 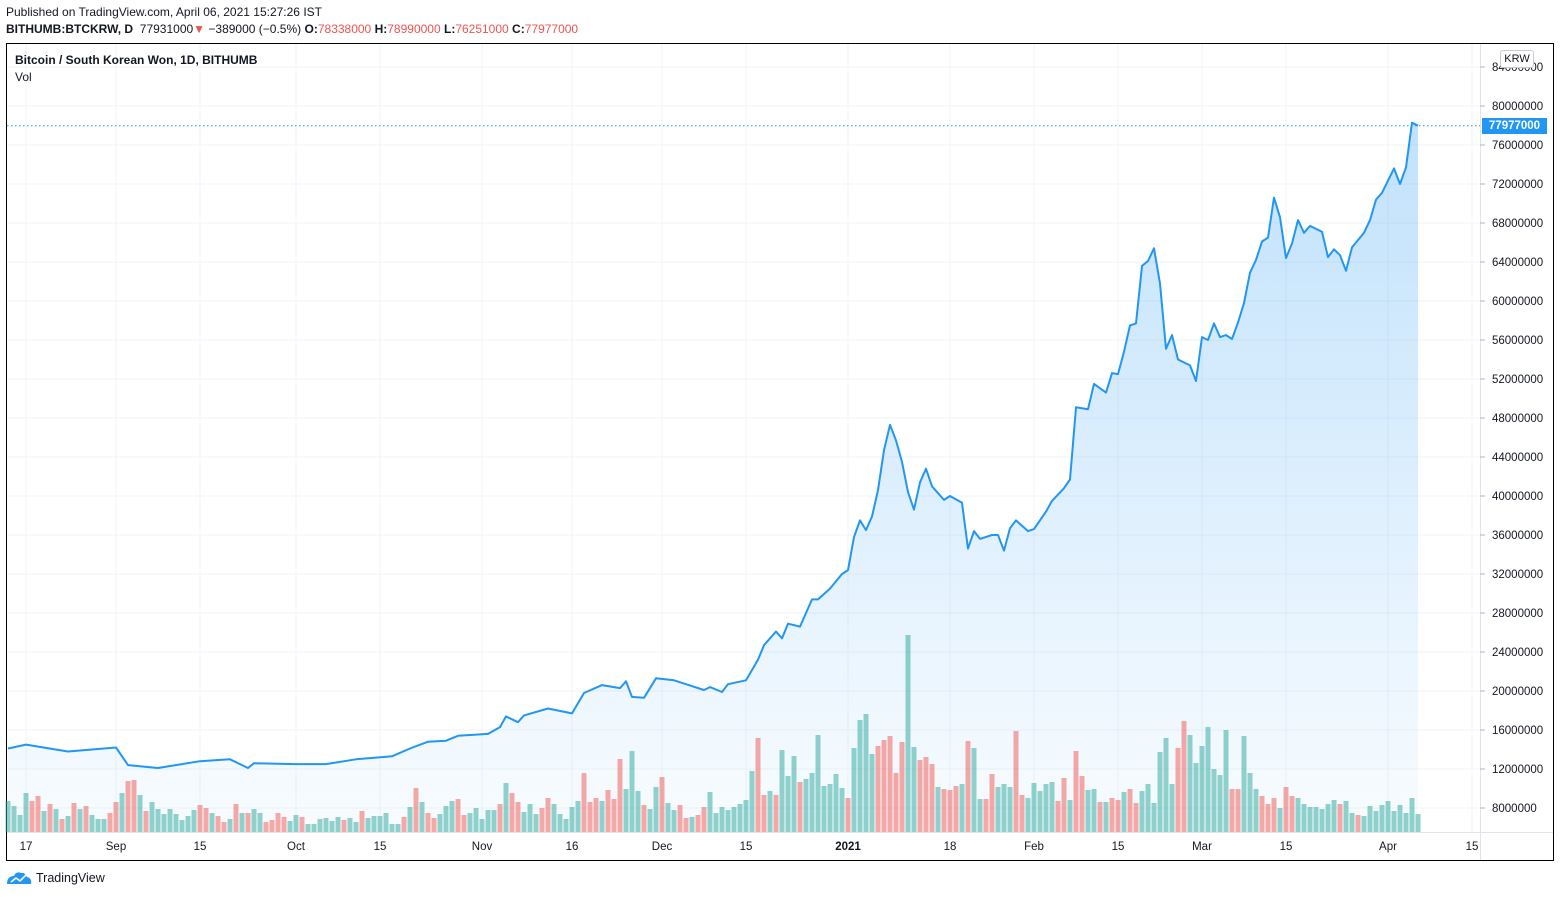 I want to click on last-value: 77931000, so click(x=166, y=29).